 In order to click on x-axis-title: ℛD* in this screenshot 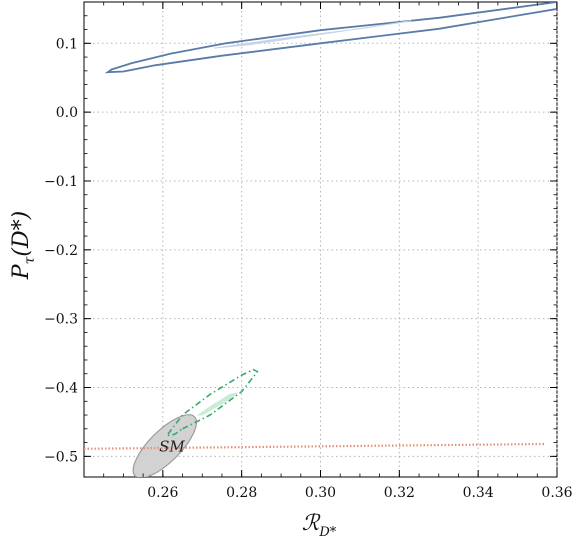, I will do `click(319, 525)`.